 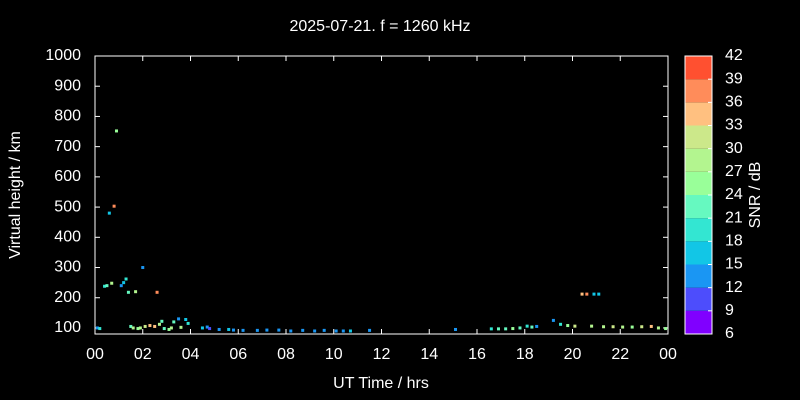 I want to click on colorbar-tick-label: 42, so click(x=734, y=55).